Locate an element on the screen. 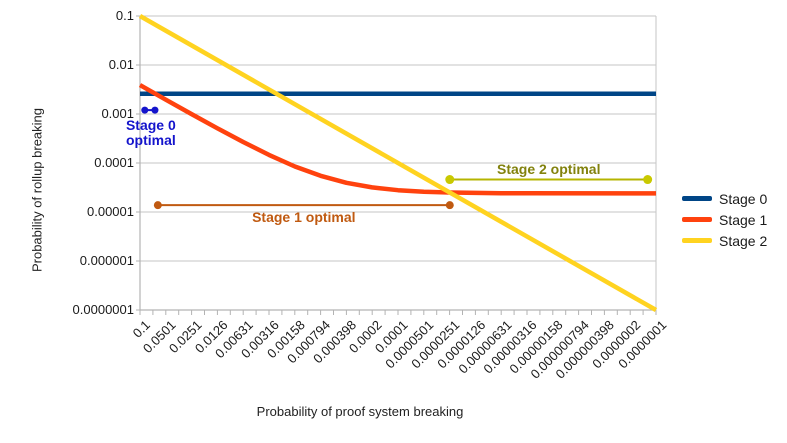 The width and height of the screenshot is (787, 443). y-tick-label: 0.001 is located at coordinates (117, 113).